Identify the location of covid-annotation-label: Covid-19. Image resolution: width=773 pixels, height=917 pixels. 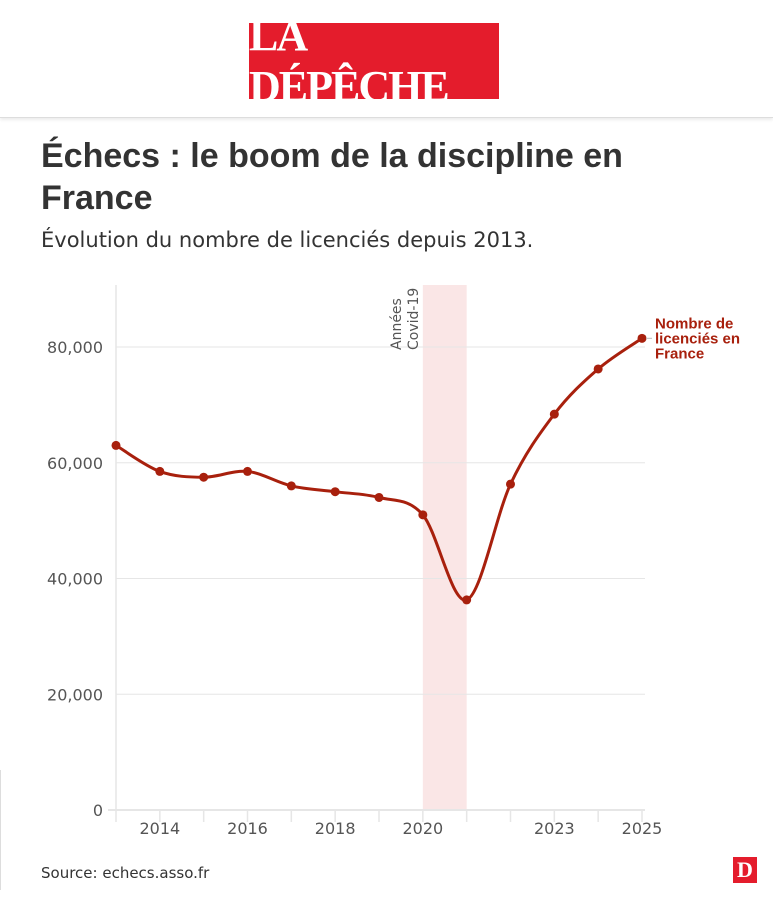
(414, 319).